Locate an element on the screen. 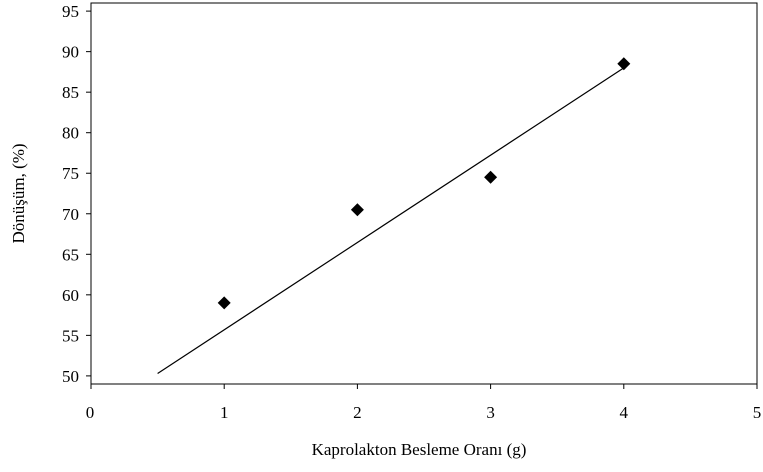 The width and height of the screenshot is (763, 472). x-tick-label: 0 is located at coordinates (90, 412).